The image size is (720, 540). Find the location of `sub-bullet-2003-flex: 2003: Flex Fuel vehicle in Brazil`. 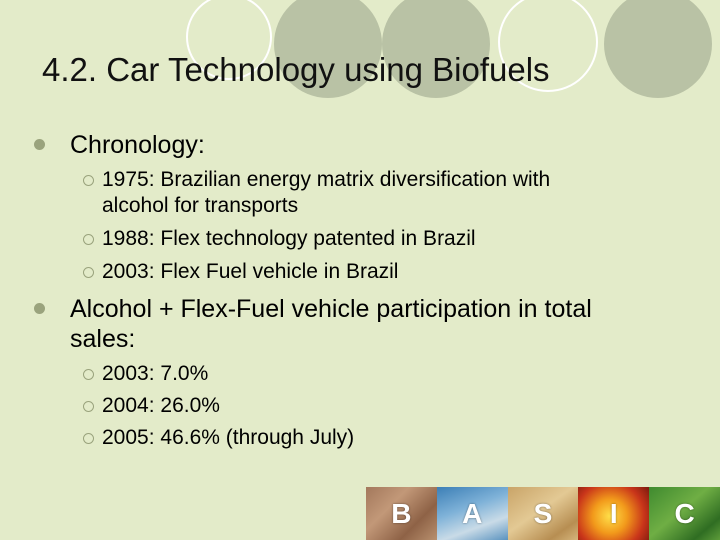

sub-bullet-2003-flex: 2003: Flex Fuel vehicle in Brazil is located at coordinates (250, 272).